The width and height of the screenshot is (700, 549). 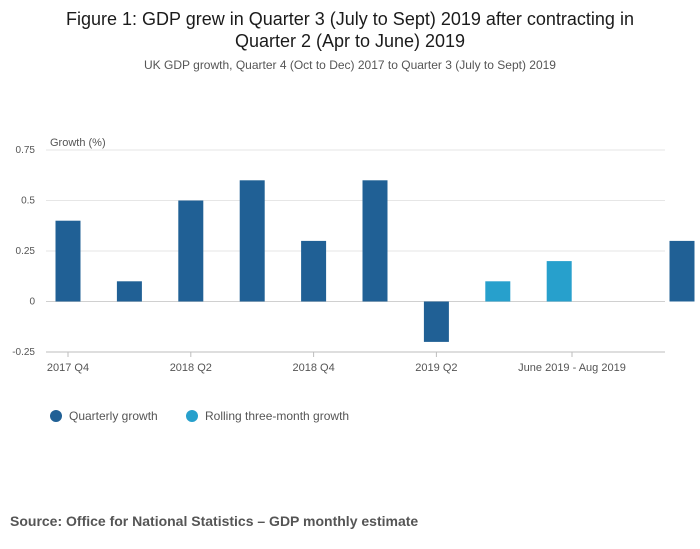 I want to click on legend-label-1: Rolling three-month growth, so click(x=277, y=416).